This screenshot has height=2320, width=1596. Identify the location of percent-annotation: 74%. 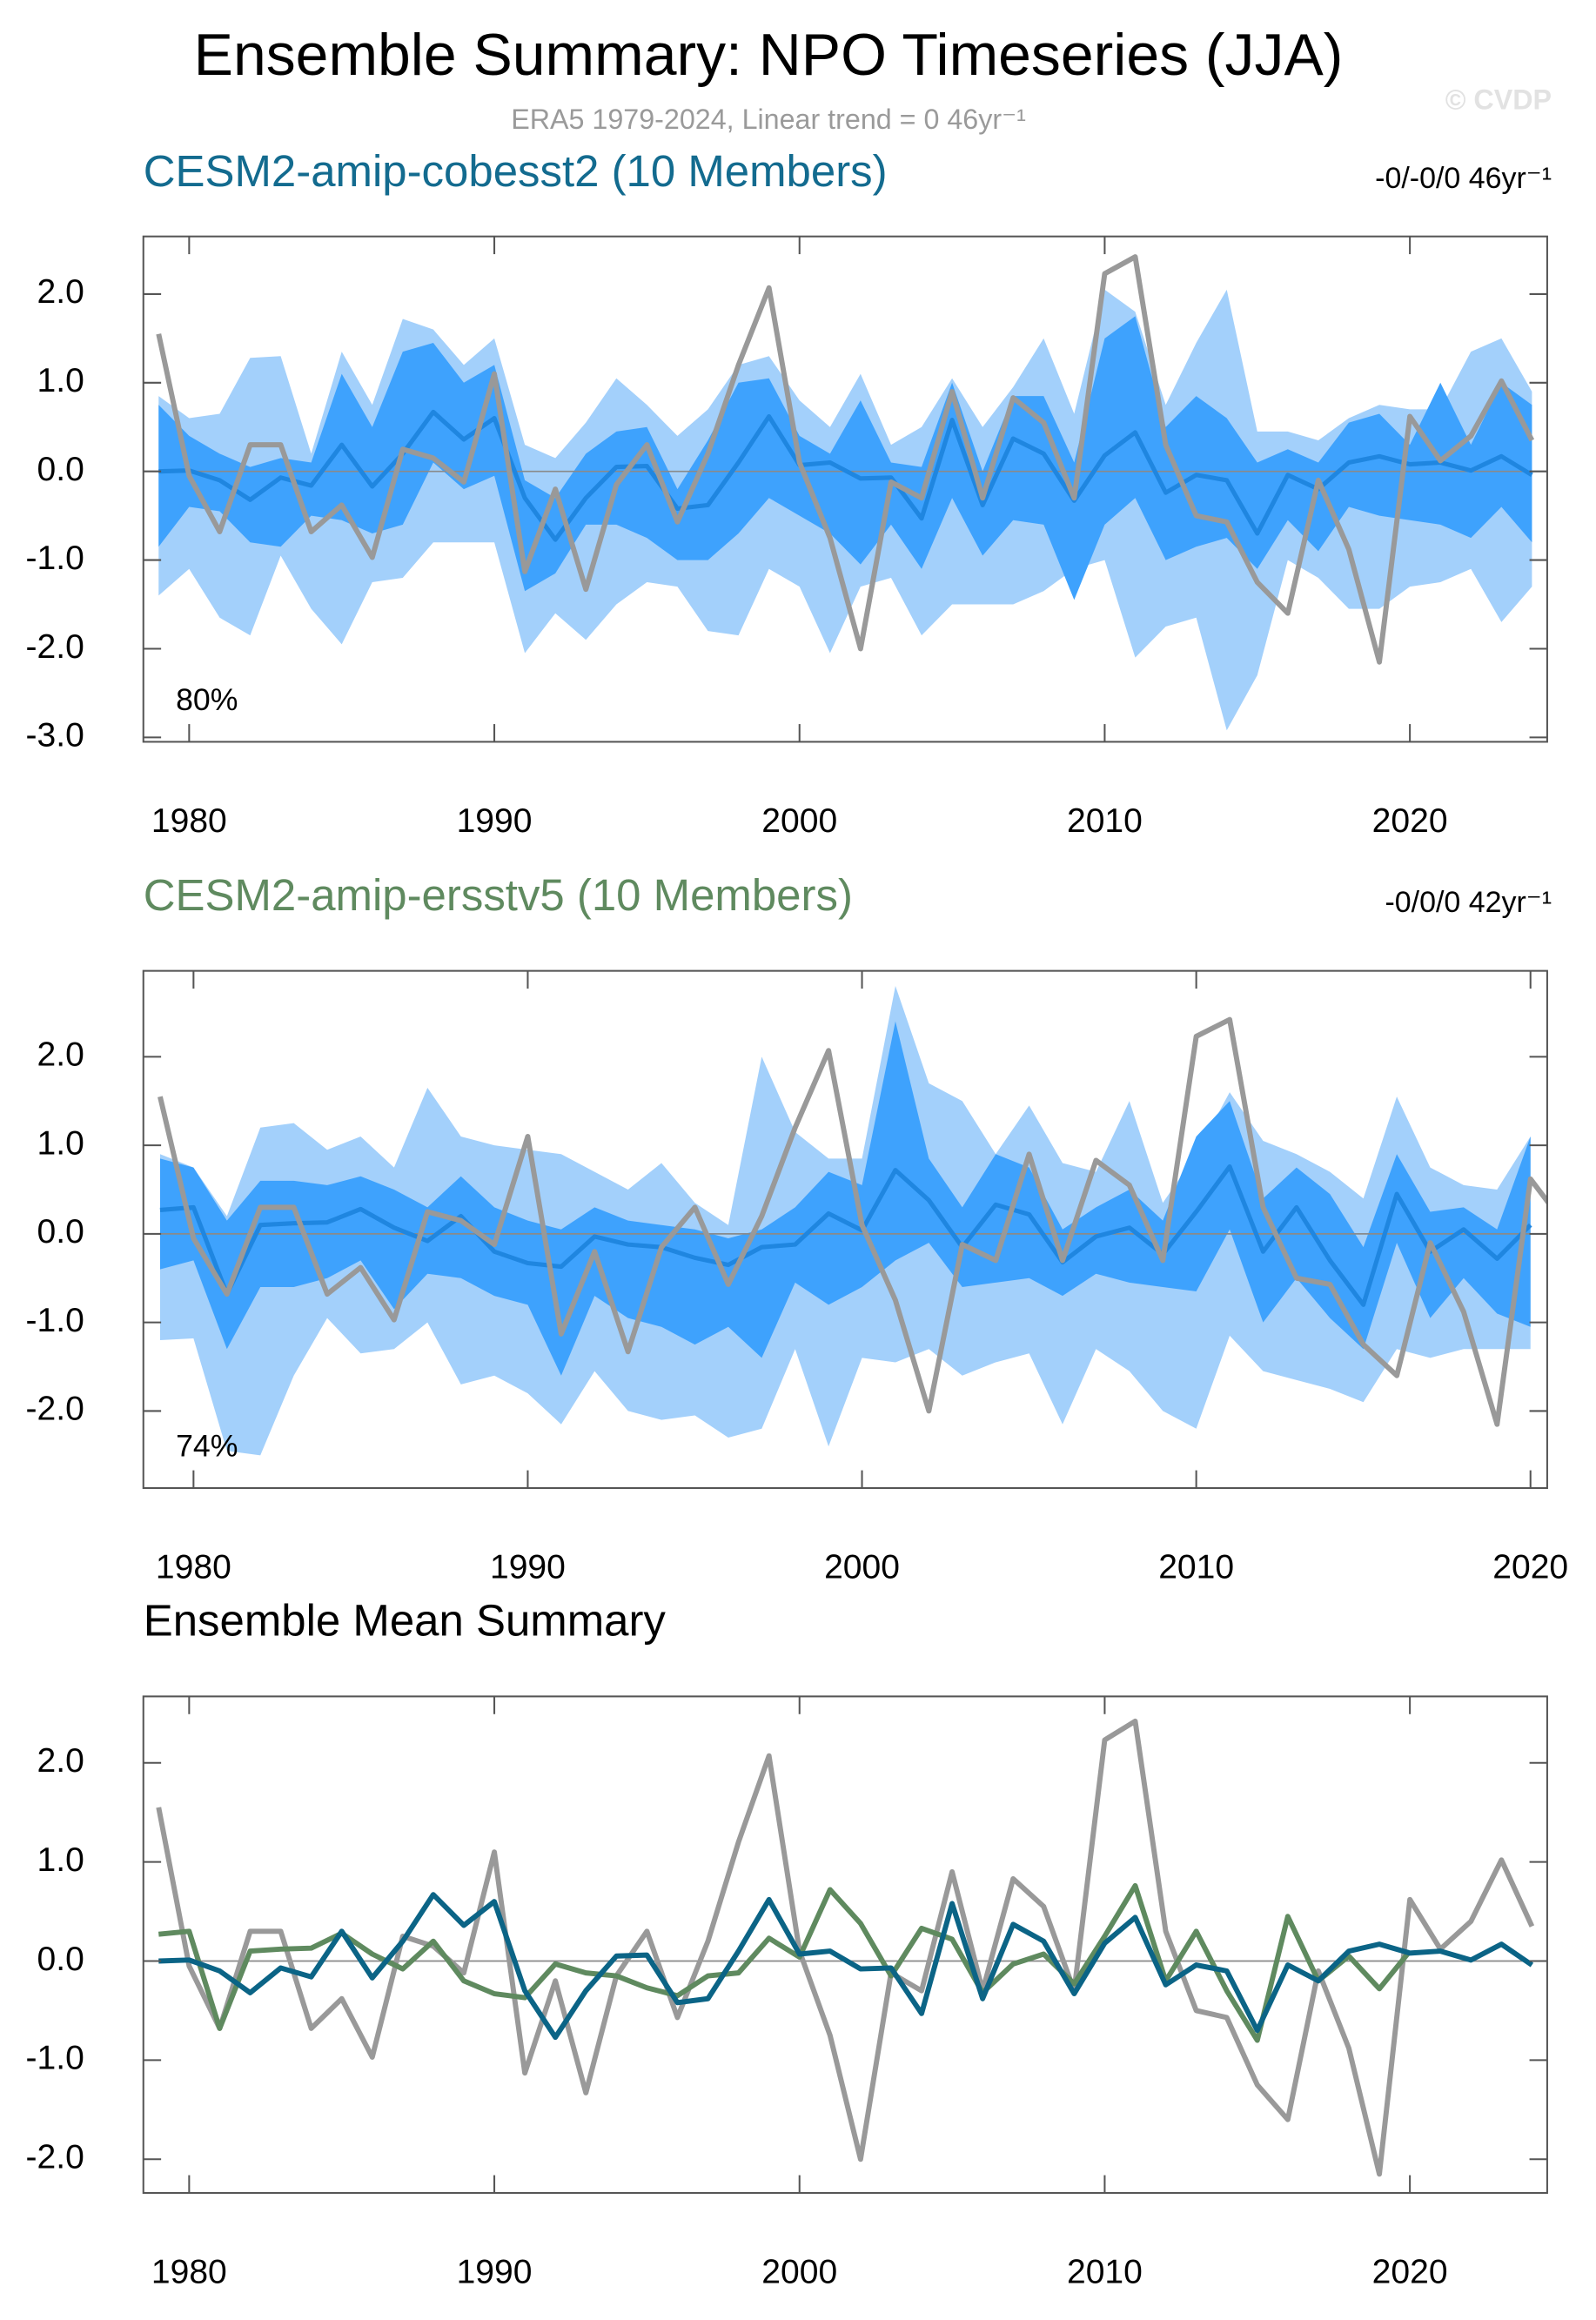
(207, 1446).